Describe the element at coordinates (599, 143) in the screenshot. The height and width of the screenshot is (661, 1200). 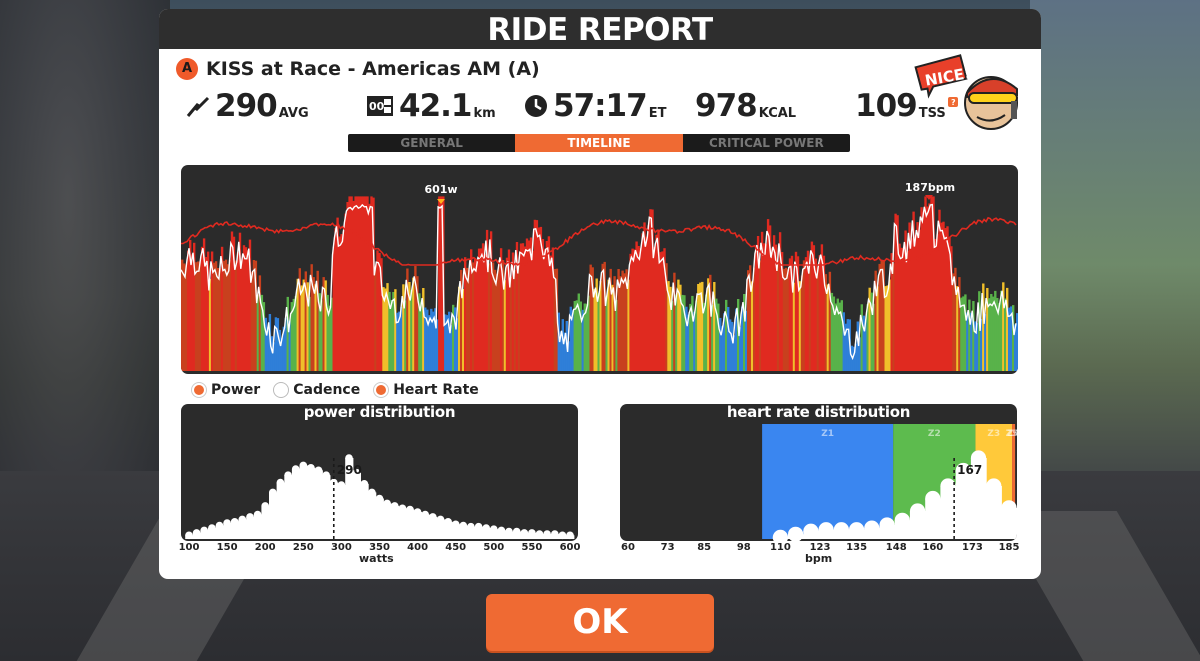
I see `tab-timeline: TIMELINE` at that location.